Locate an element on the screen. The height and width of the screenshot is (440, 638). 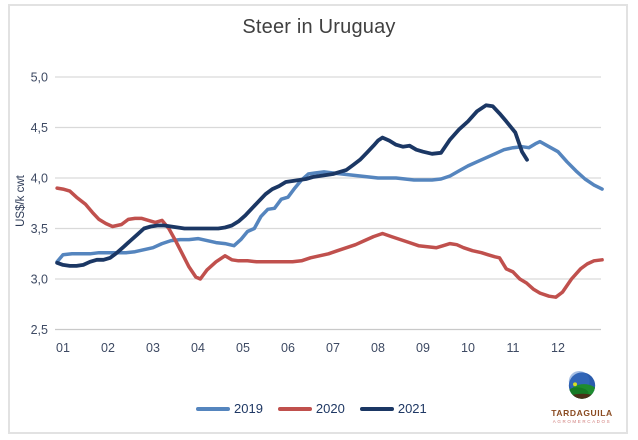
x-tick-label: 12 is located at coordinates (558, 348).